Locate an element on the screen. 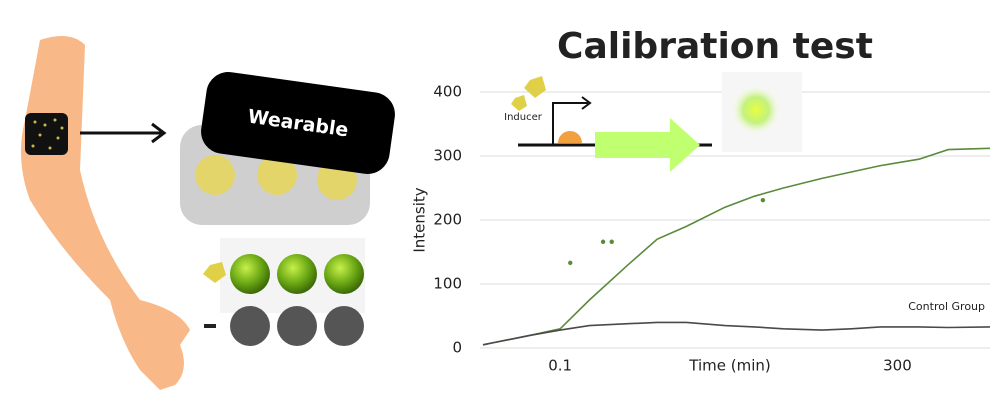 The image size is (998, 401). genetic-circuit-inset: Inducer is located at coordinates (653, 122).